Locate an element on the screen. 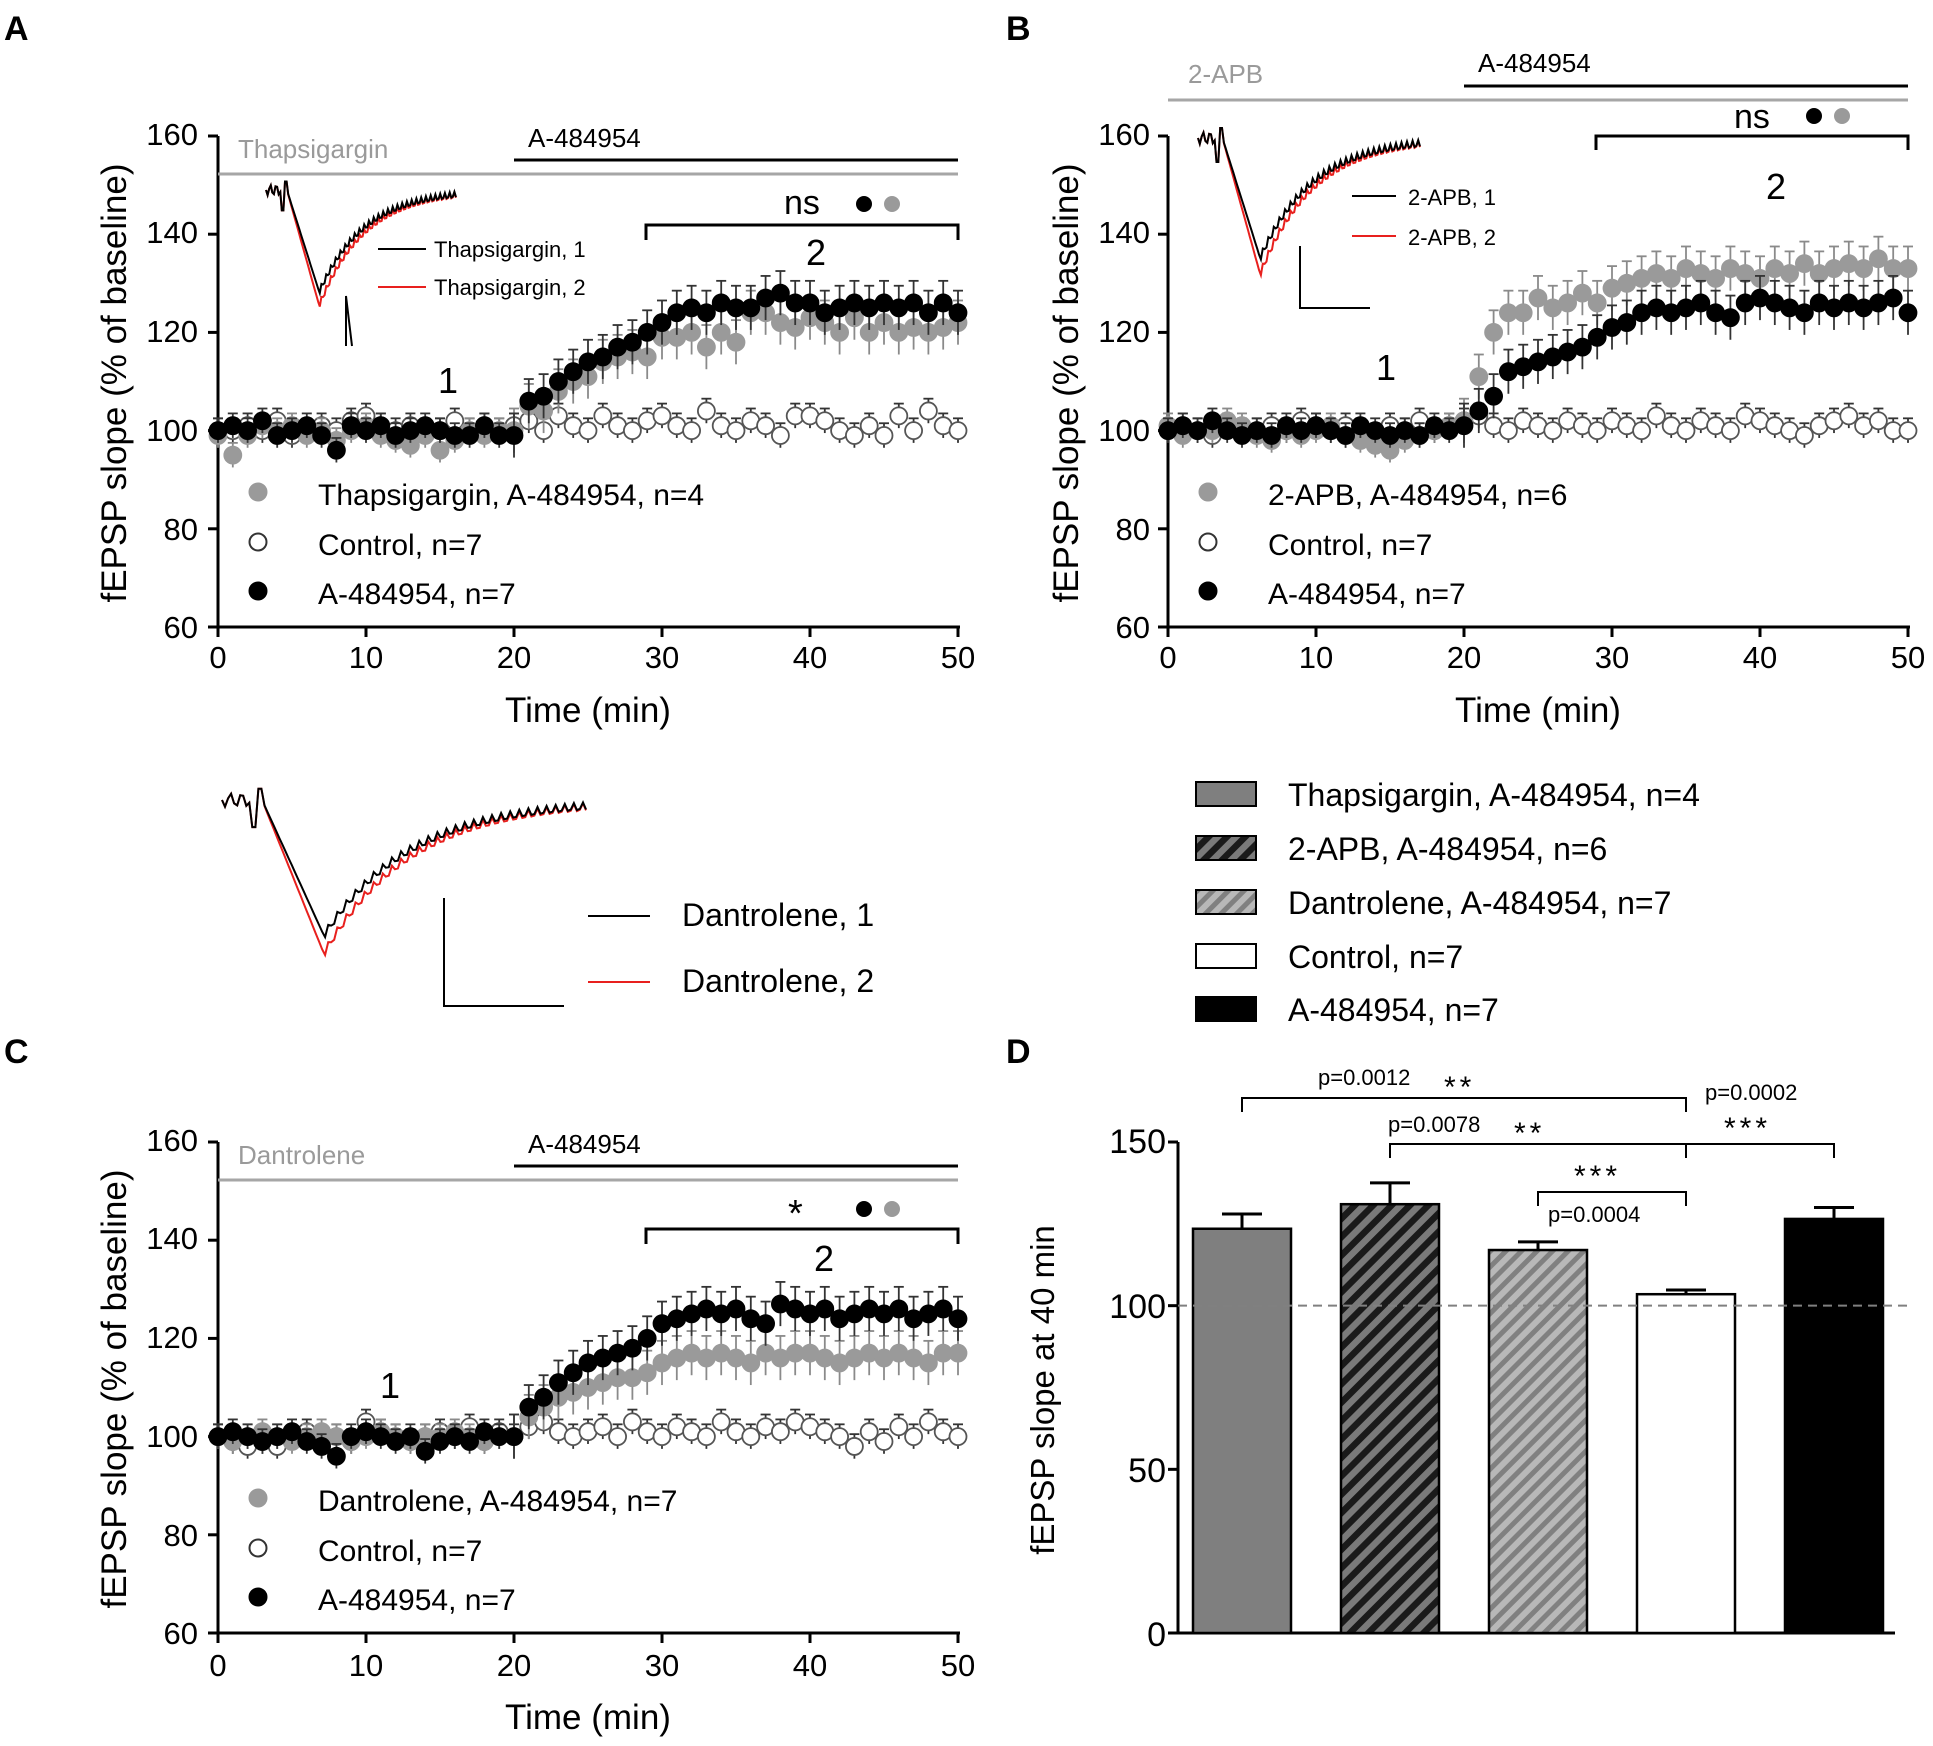 The width and height of the screenshot is (1933, 1746). ylabel-c: fEPSP slope (% of baseline) is located at coordinates (114, 1388).